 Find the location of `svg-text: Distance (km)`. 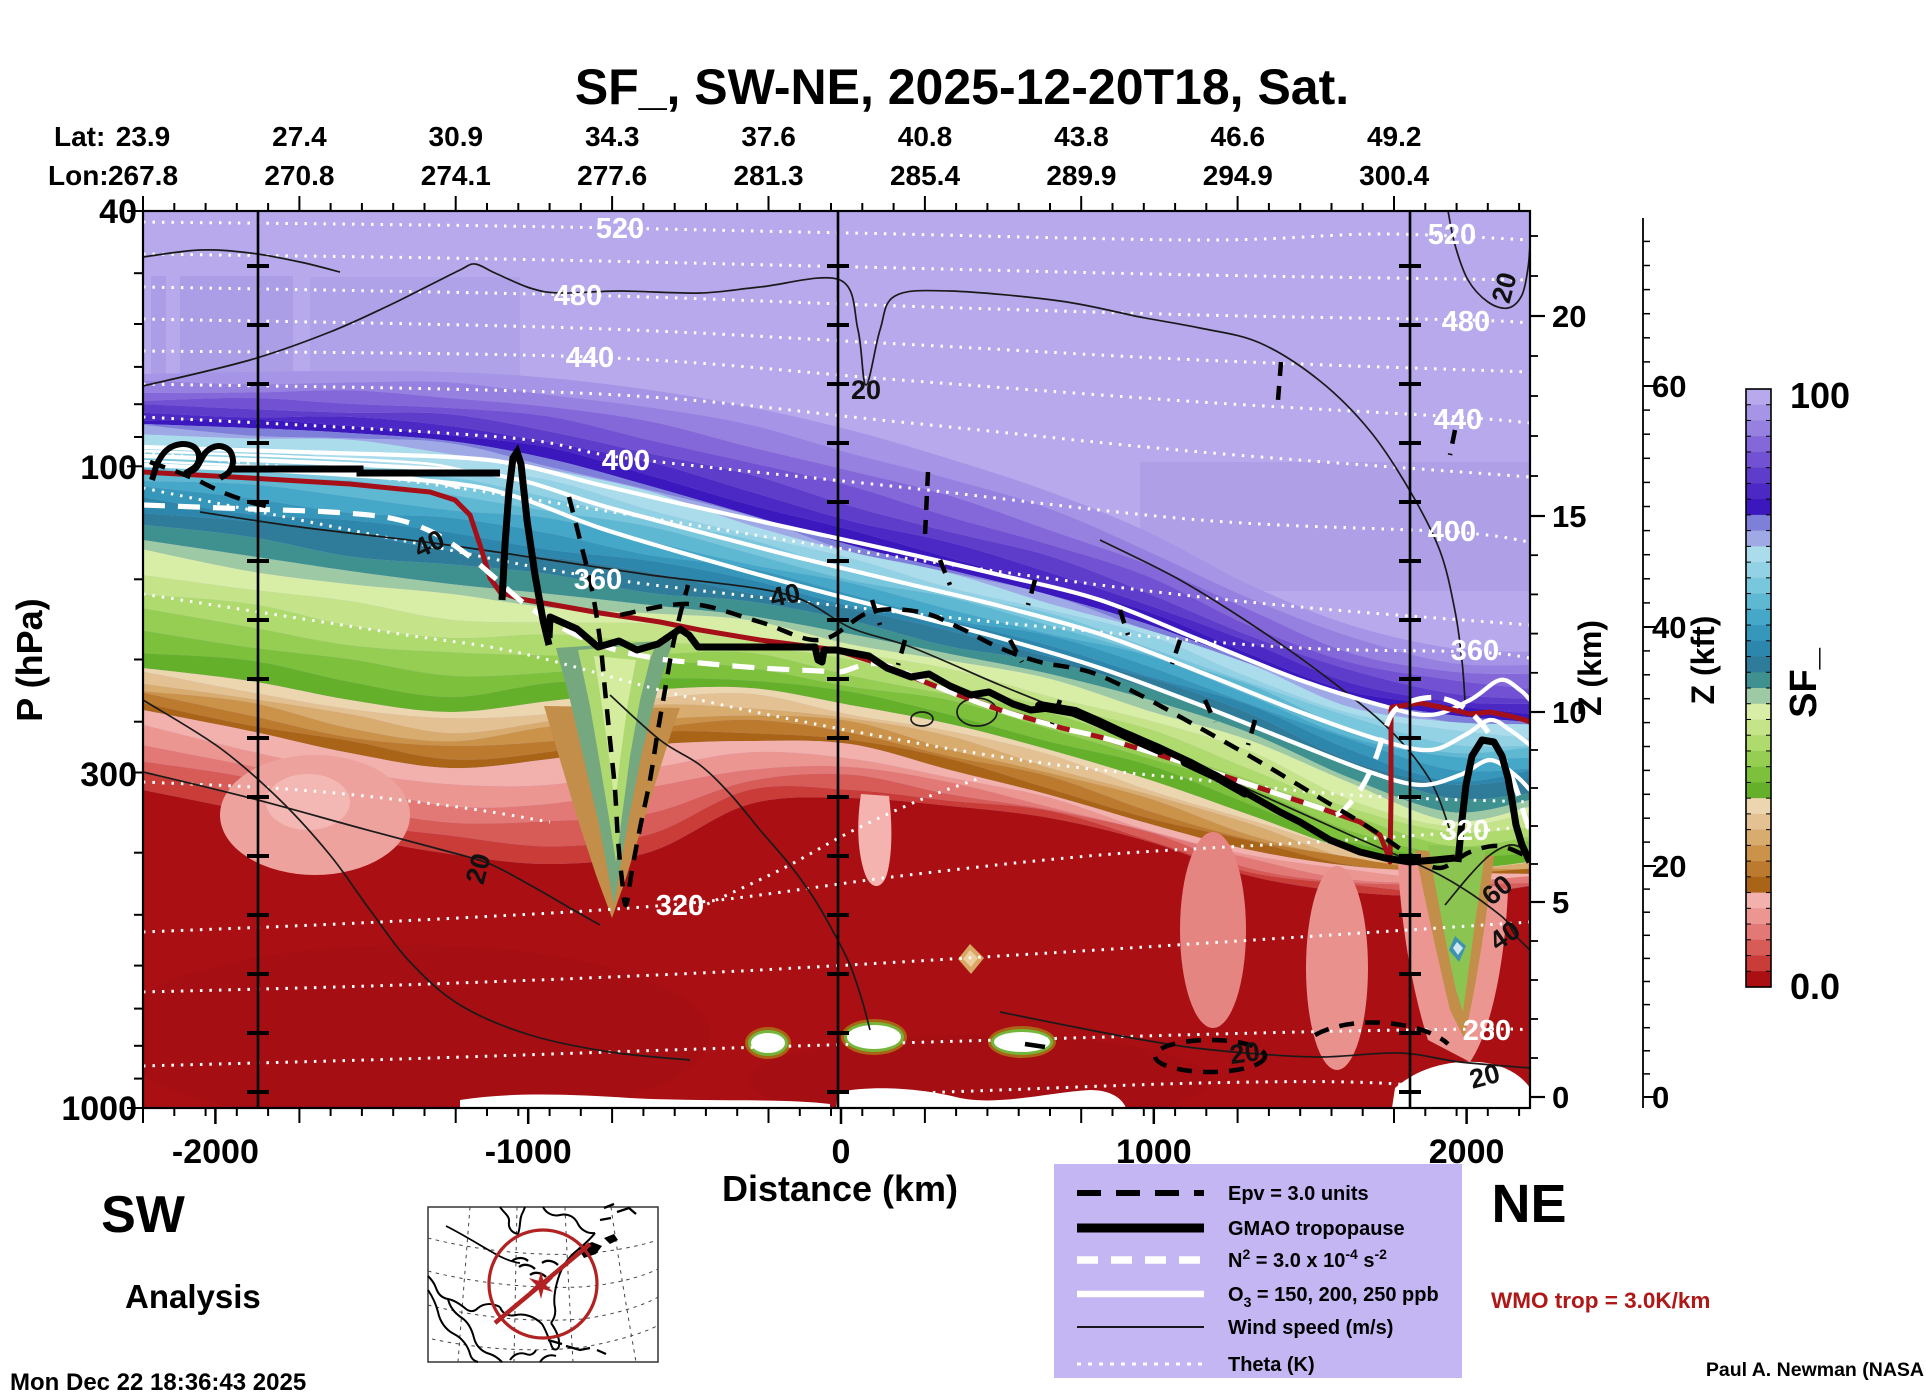

svg-text: Distance (km) is located at coordinates (840, 1188).